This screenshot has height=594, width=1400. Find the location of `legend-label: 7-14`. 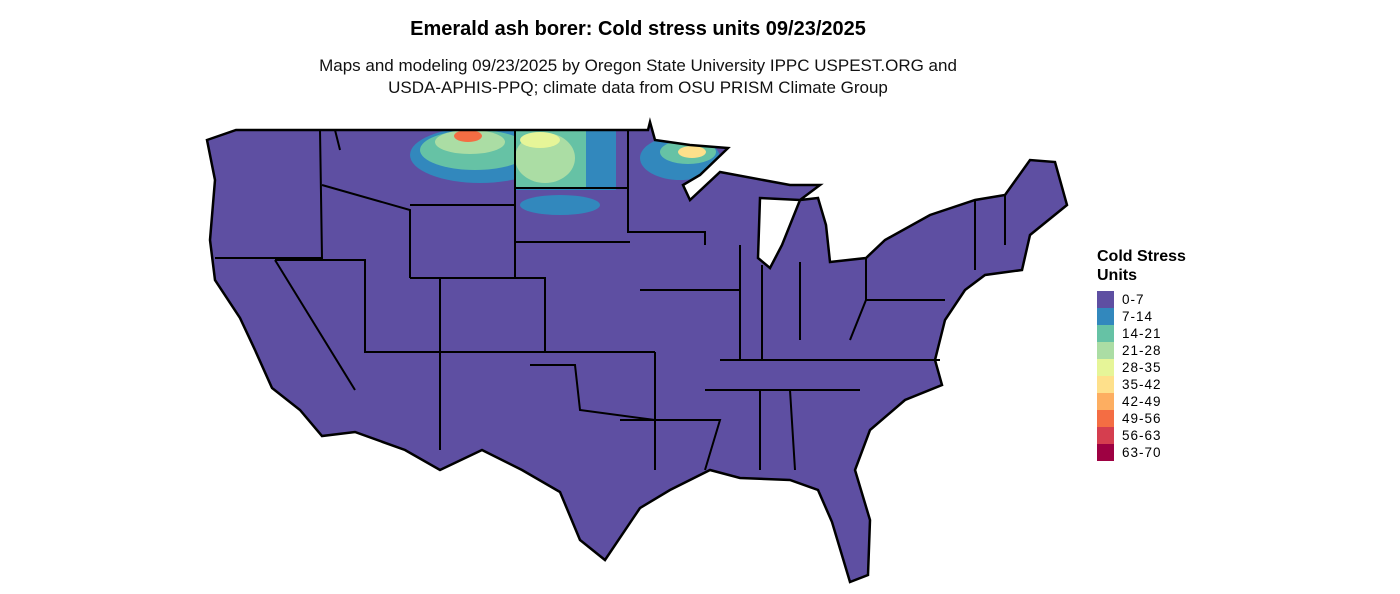

legend-label: 7-14 is located at coordinates (1138, 316).